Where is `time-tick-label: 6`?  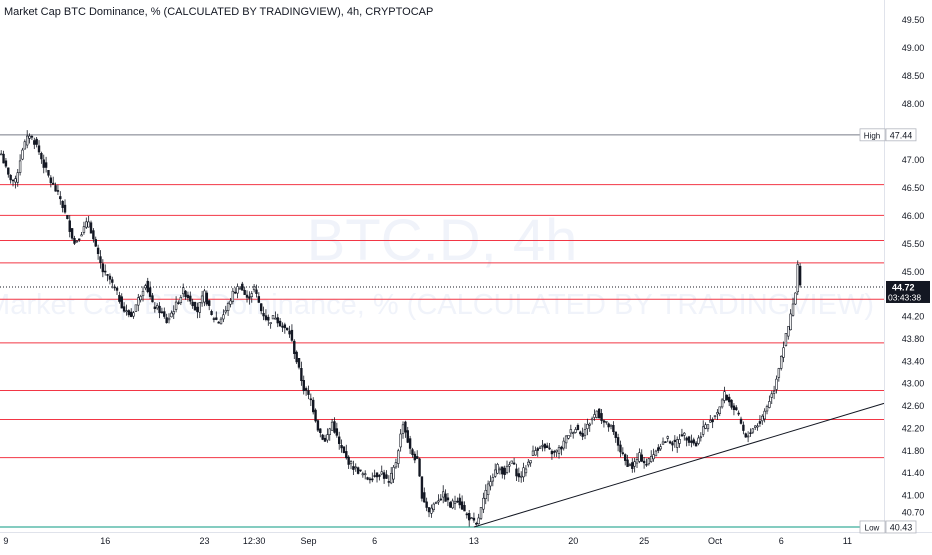 time-tick-label: 6 is located at coordinates (374, 541).